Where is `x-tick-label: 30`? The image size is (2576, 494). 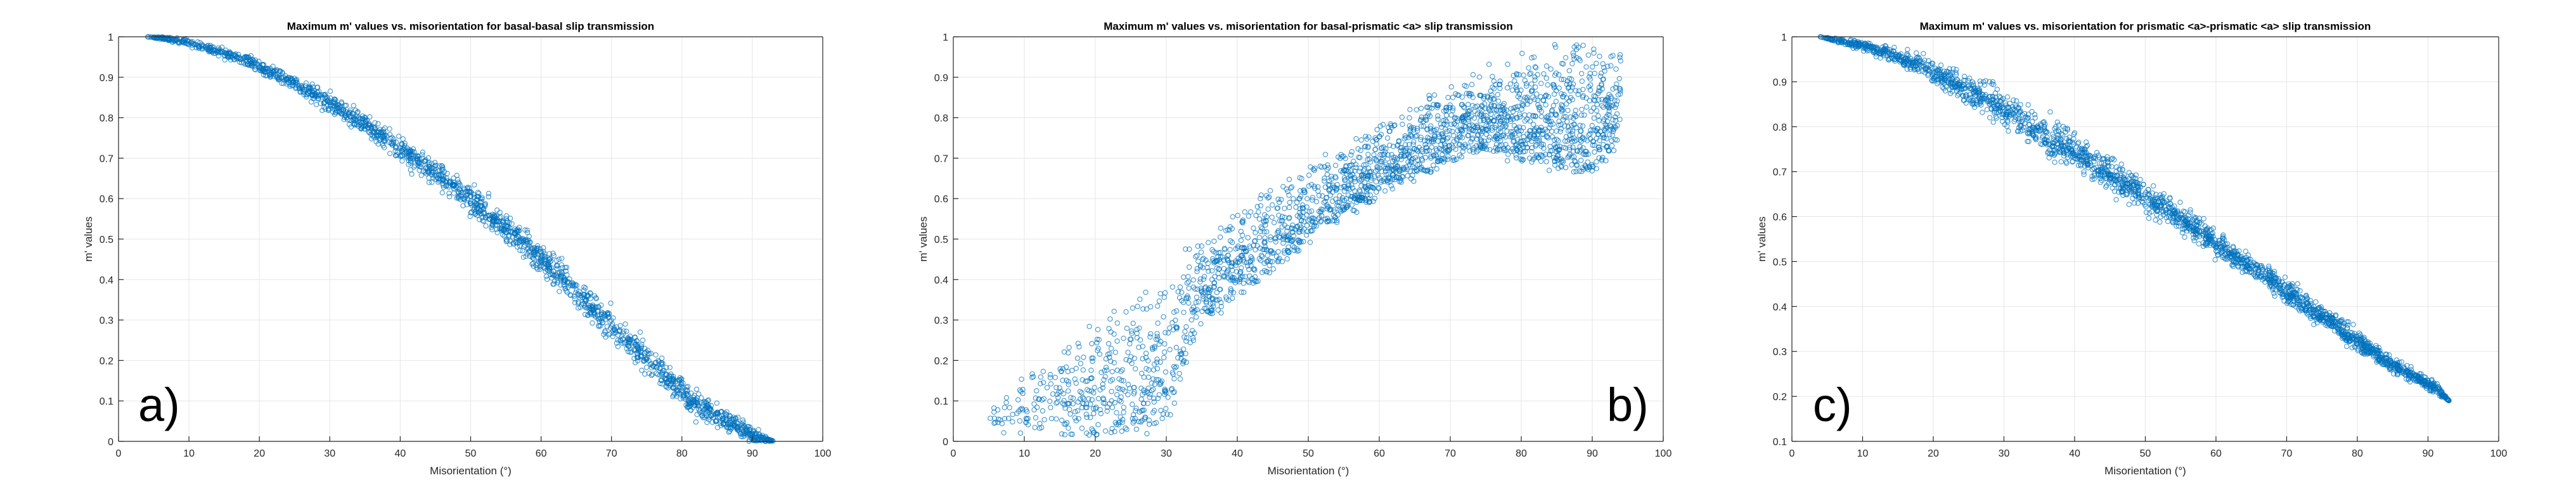 x-tick-label: 30 is located at coordinates (1166, 453).